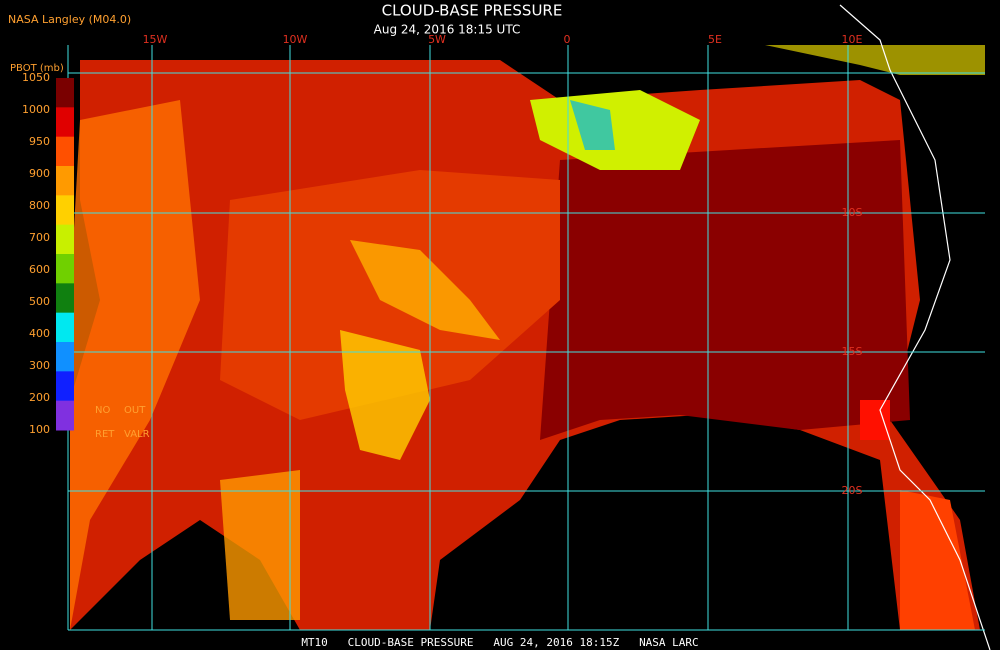  What do you see at coordinates (39, 301) in the screenshot?
I see `legend-tick-label: 500` at bounding box center [39, 301].